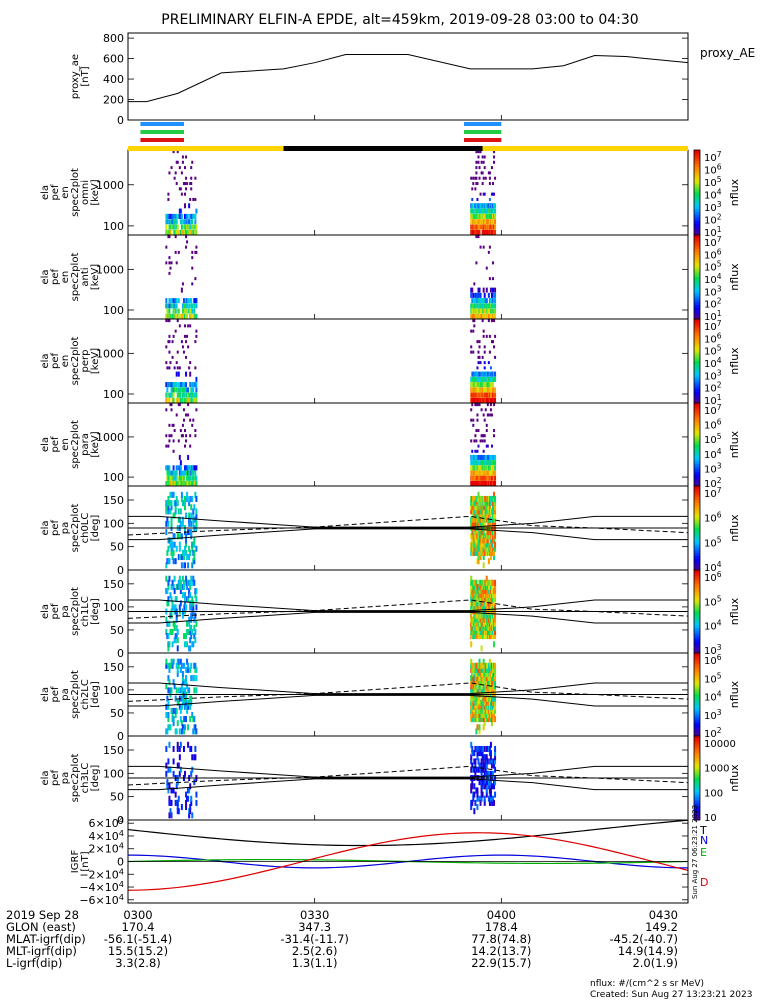 This screenshot has width=775, height=1000. What do you see at coordinates (120, 120) in the screenshot?
I see `y-tick-label: 0` at bounding box center [120, 120].